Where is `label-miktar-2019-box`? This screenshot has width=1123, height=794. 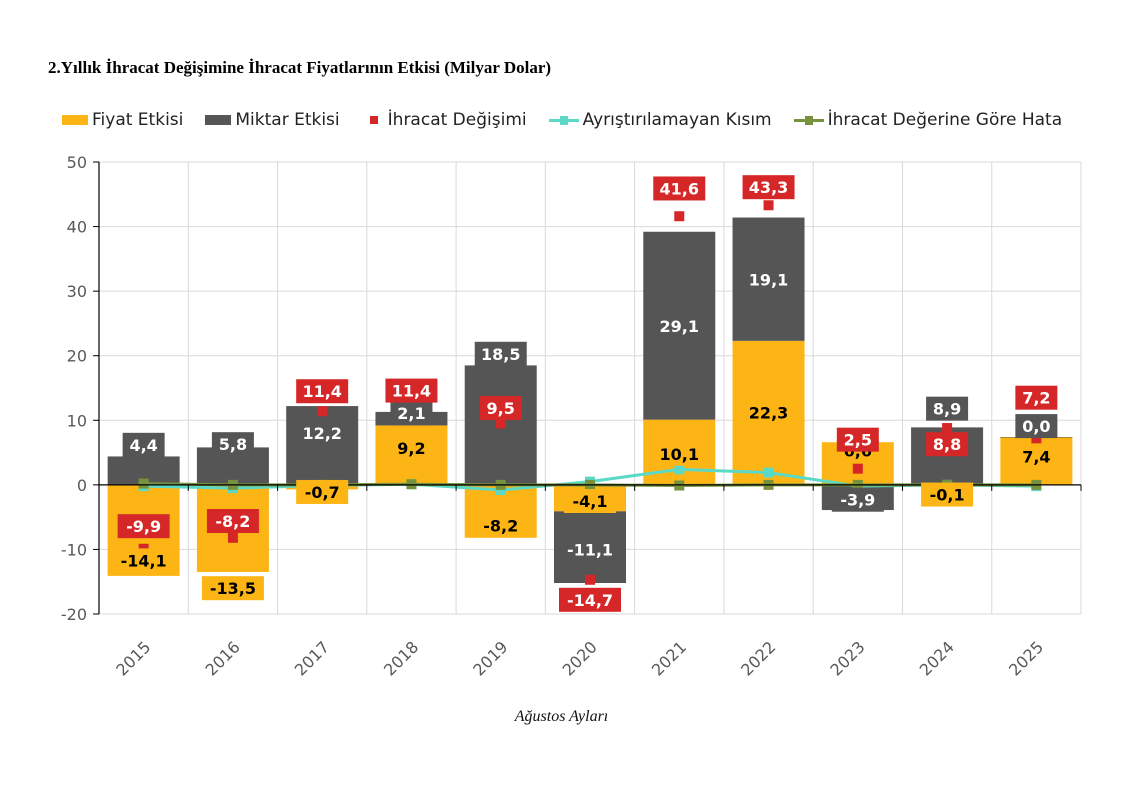
label-miktar-2019-box is located at coordinates (500, 353).